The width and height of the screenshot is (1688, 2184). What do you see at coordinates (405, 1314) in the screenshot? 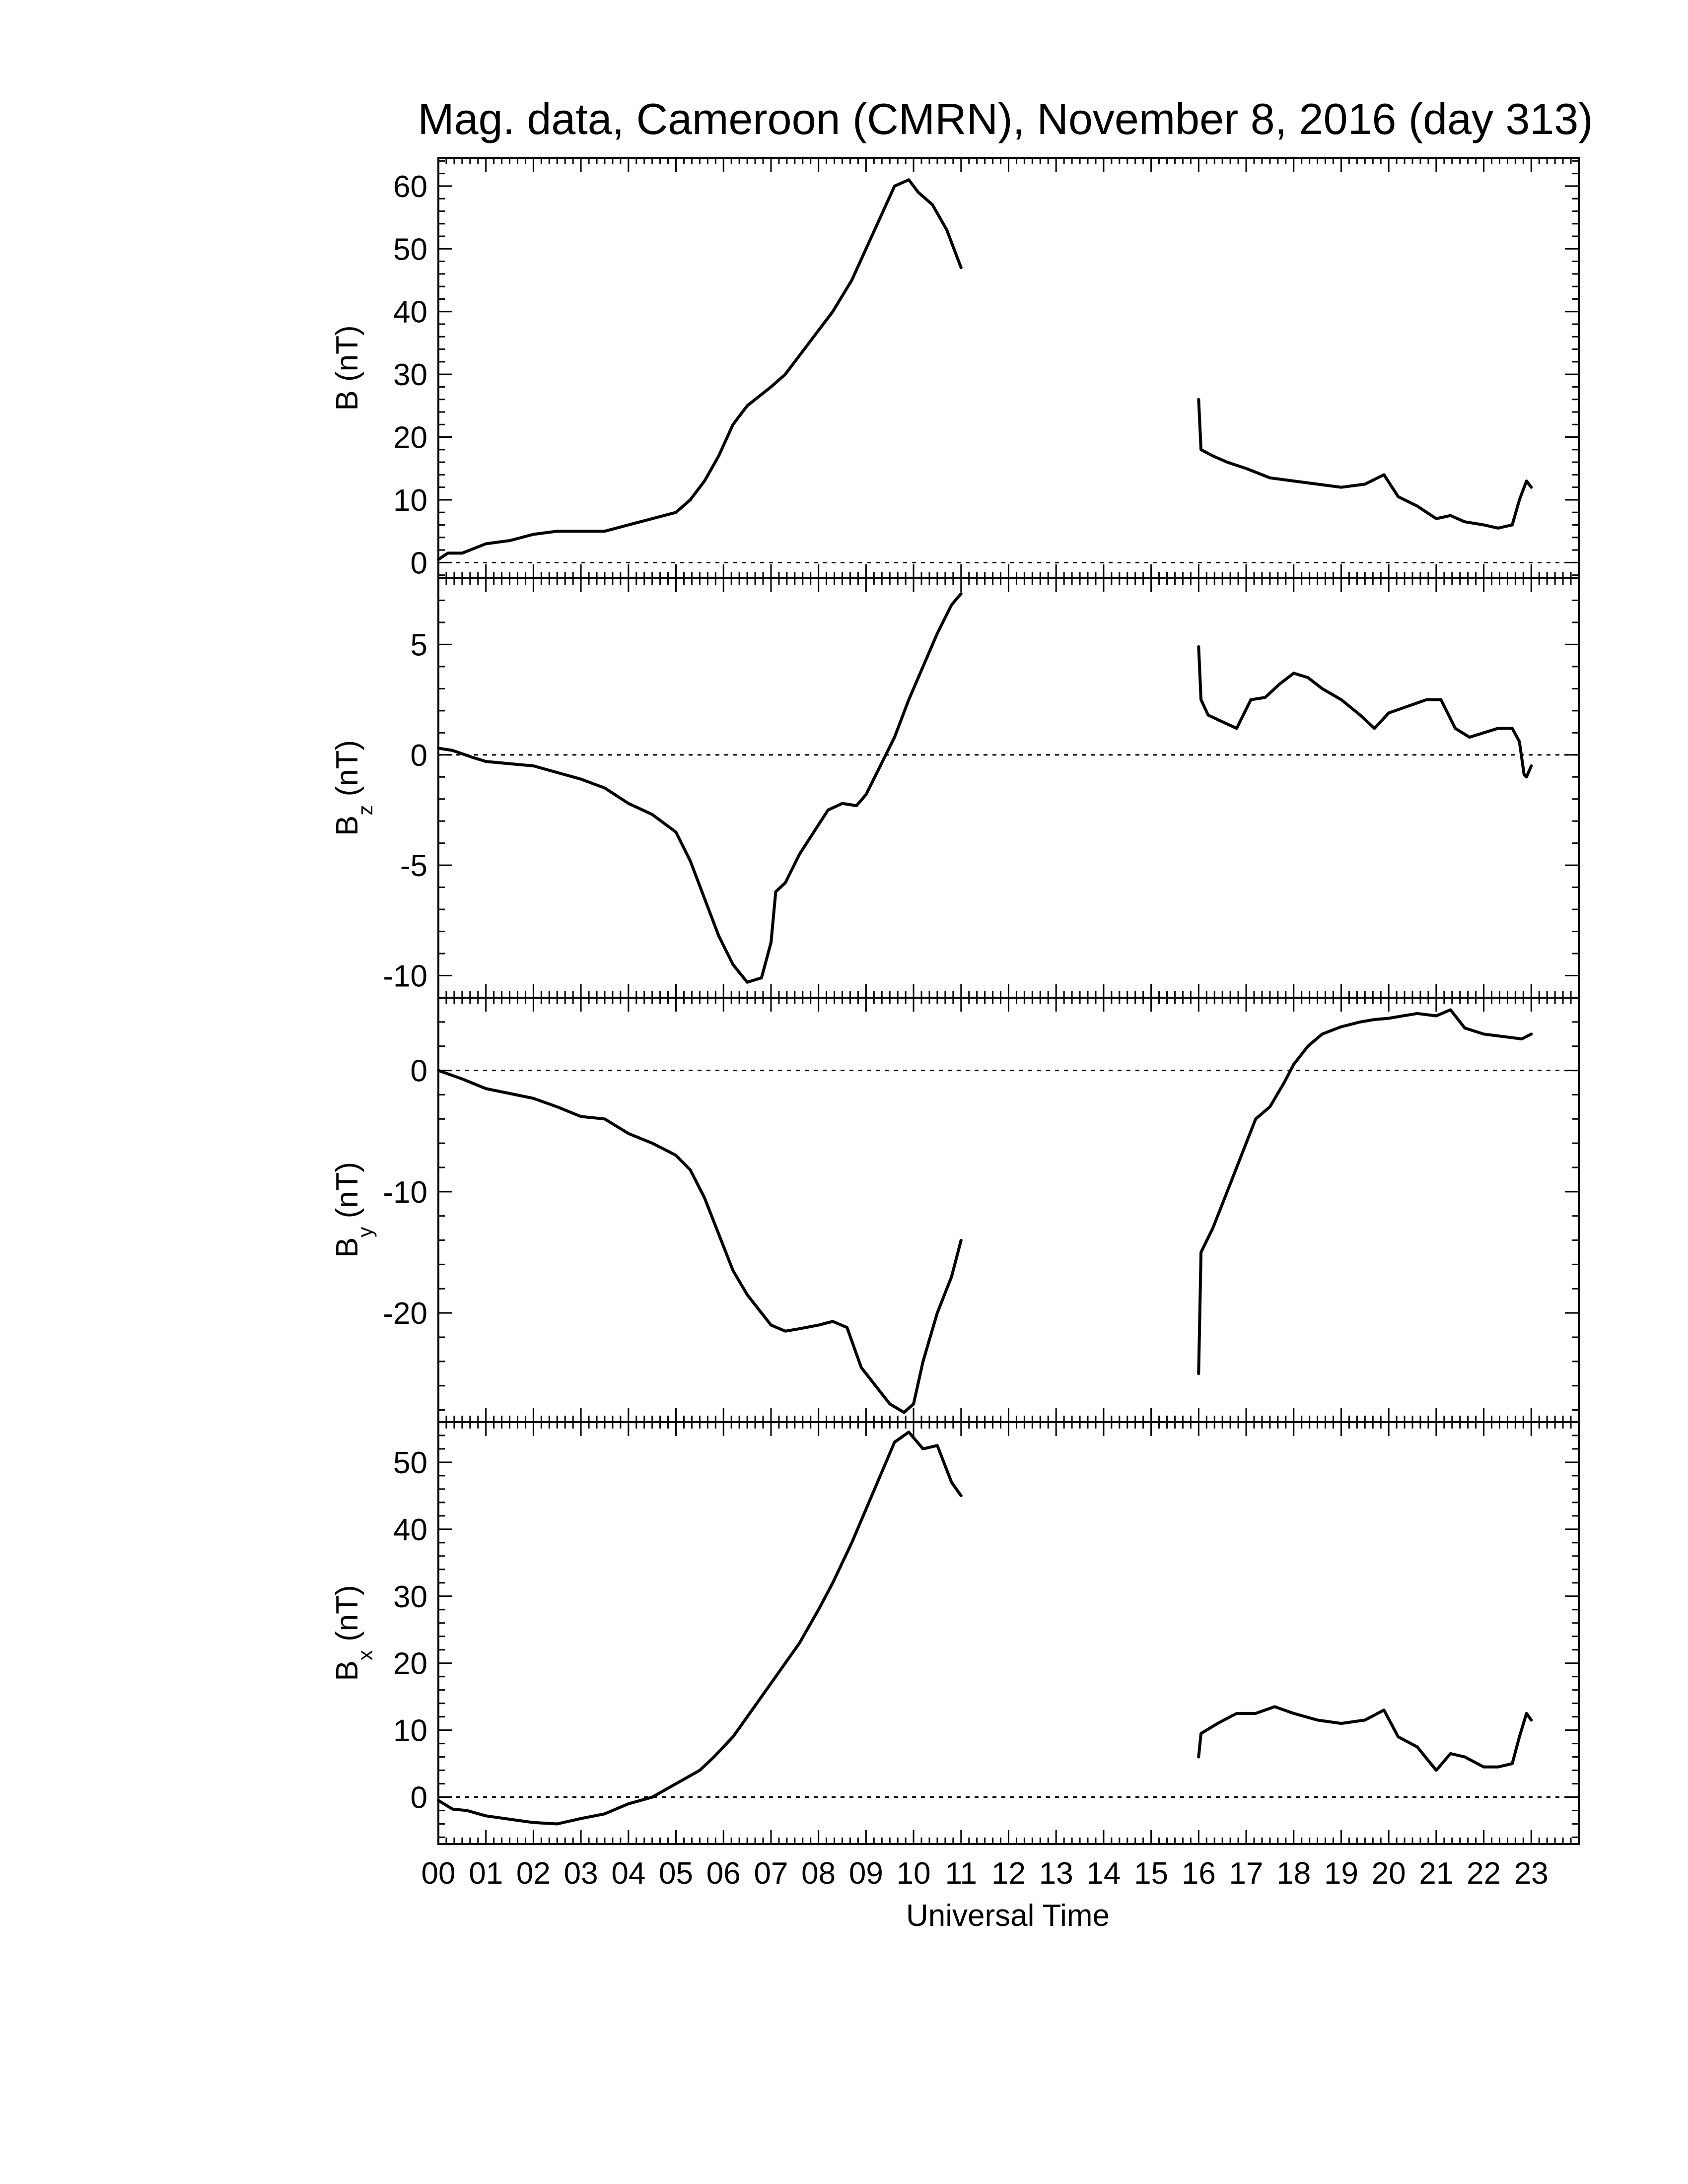
I see `y-tick-label: -20` at bounding box center [405, 1314].